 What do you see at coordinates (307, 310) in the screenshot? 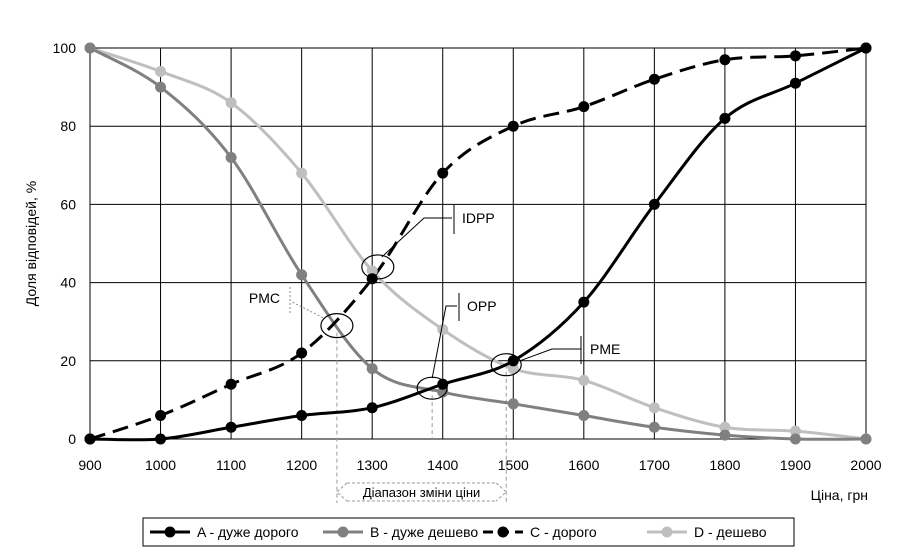
I see `pmc-leader` at bounding box center [307, 310].